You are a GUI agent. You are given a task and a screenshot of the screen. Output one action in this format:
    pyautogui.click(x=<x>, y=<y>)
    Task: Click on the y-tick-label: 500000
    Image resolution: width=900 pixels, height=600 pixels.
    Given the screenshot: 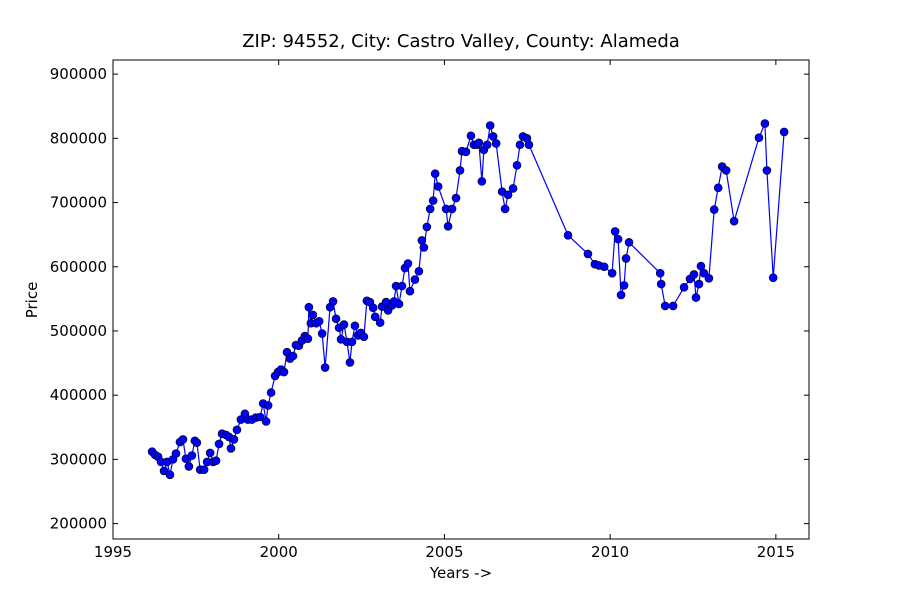 What is the action you would take?
    pyautogui.click(x=78, y=331)
    